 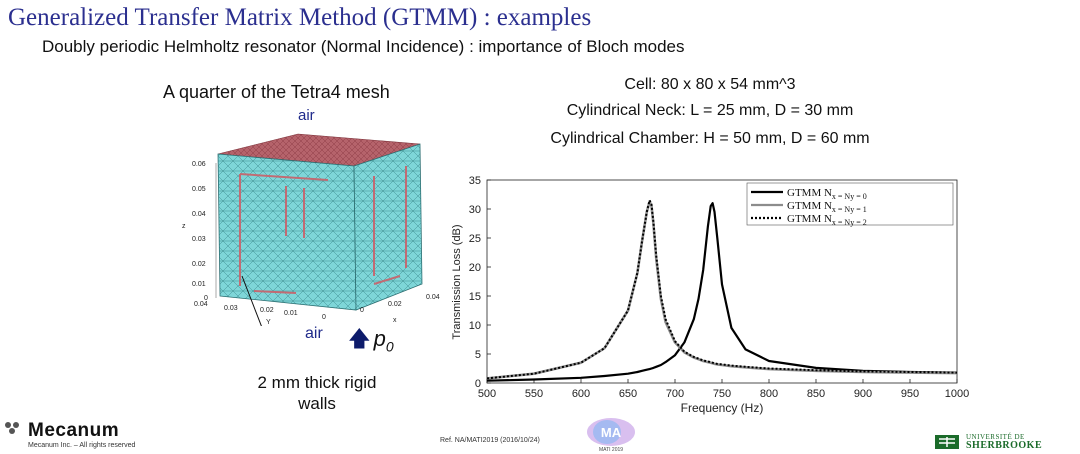 What do you see at coordinates (291, 313) in the screenshot?
I see `y-tick: 0.01` at bounding box center [291, 313].